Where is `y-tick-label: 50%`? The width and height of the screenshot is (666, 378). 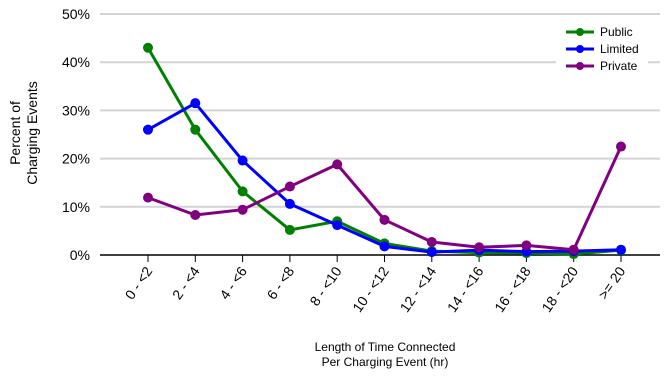
y-tick-label: 50% is located at coordinates (76, 14).